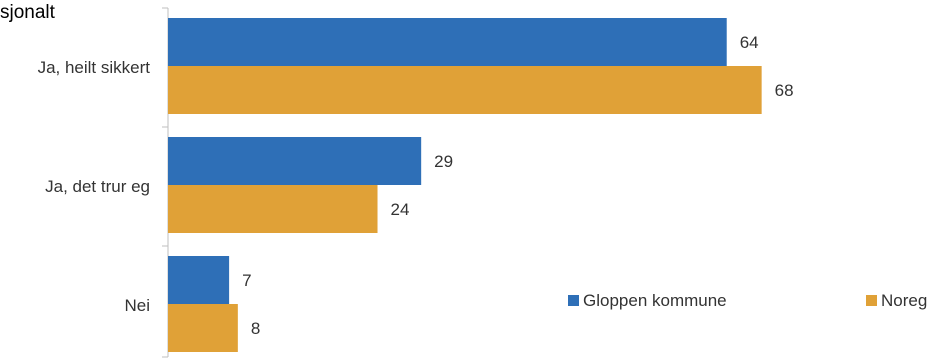 This screenshot has width=943, height=362. What do you see at coordinates (655, 300) in the screenshot?
I see `legend-label: Gloppen kommune` at bounding box center [655, 300].